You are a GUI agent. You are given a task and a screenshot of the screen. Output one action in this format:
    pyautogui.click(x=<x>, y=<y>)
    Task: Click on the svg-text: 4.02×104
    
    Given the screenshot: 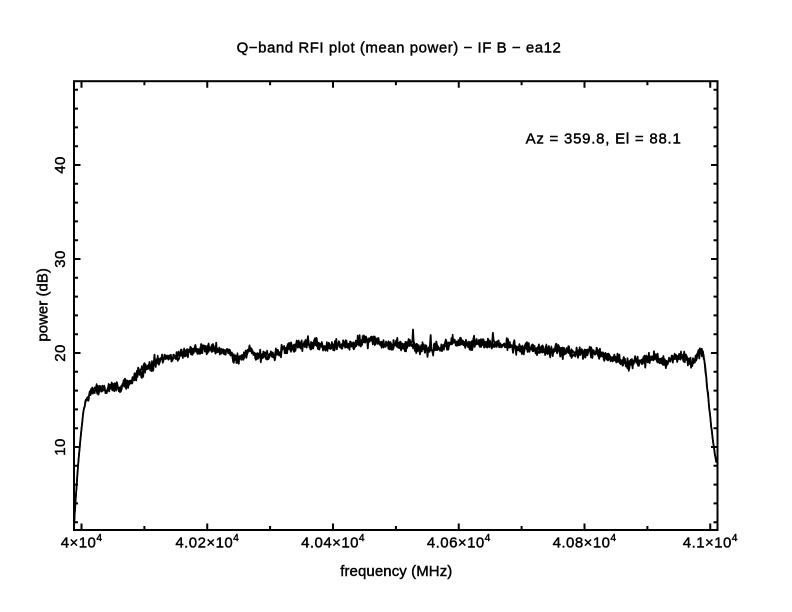 What is the action you would take?
    pyautogui.click(x=207, y=542)
    